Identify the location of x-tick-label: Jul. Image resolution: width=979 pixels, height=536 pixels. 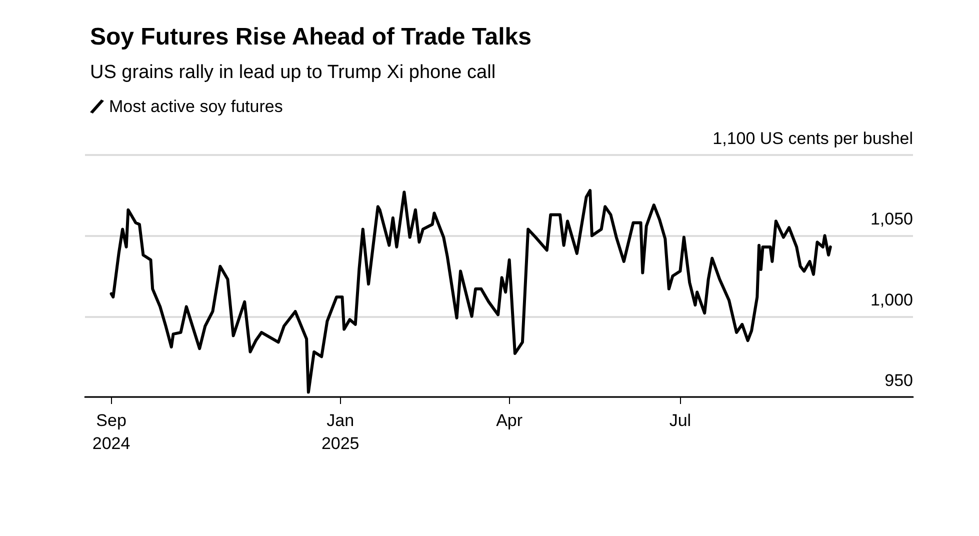
(680, 420).